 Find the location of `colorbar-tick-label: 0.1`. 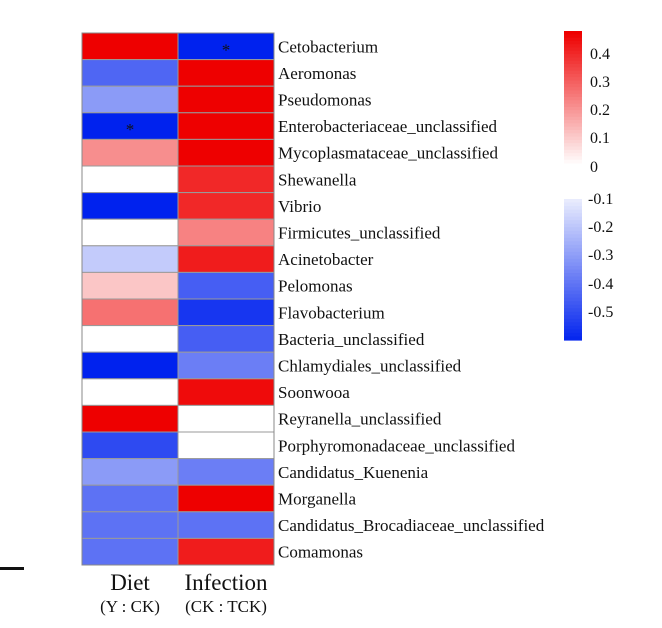

colorbar-tick-label: 0.1 is located at coordinates (600, 138).